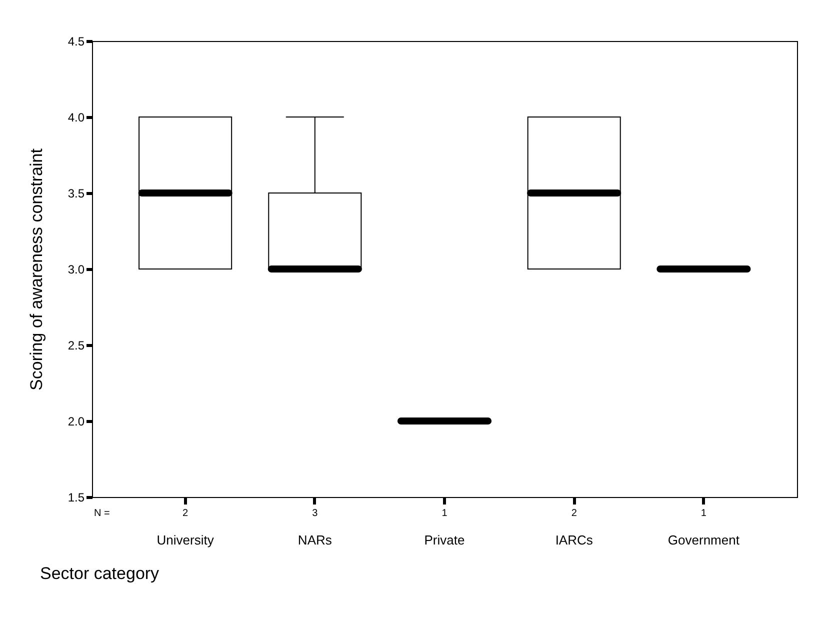  Describe the element at coordinates (185, 540) in the screenshot. I see `x-tick-label: University` at that location.